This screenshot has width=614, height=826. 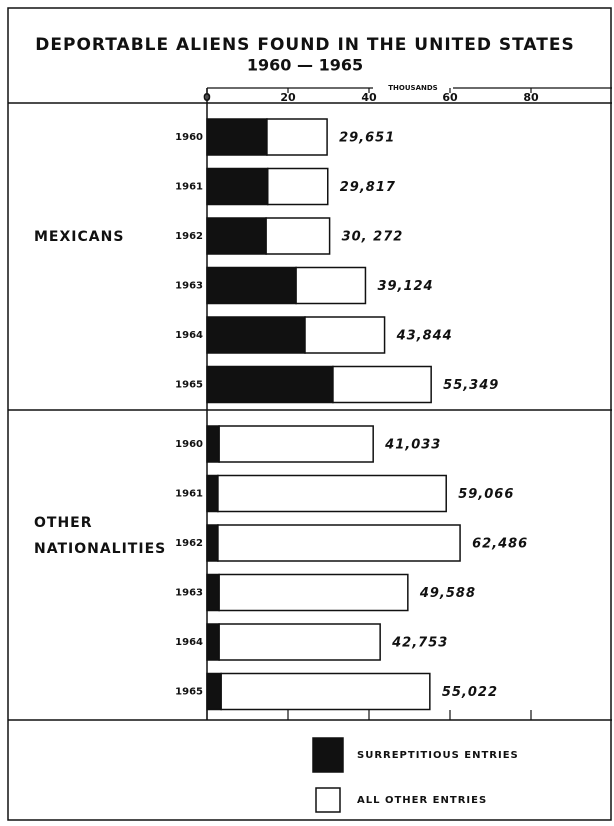 I want to click on total-label: 39,124, so click(x=405, y=286).